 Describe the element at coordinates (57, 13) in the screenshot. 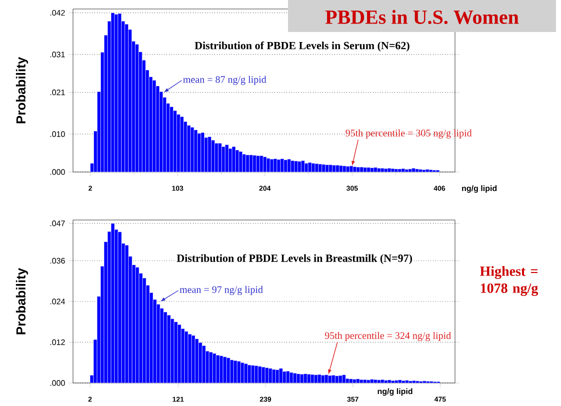

I see `y-tick-label: .042` at that location.